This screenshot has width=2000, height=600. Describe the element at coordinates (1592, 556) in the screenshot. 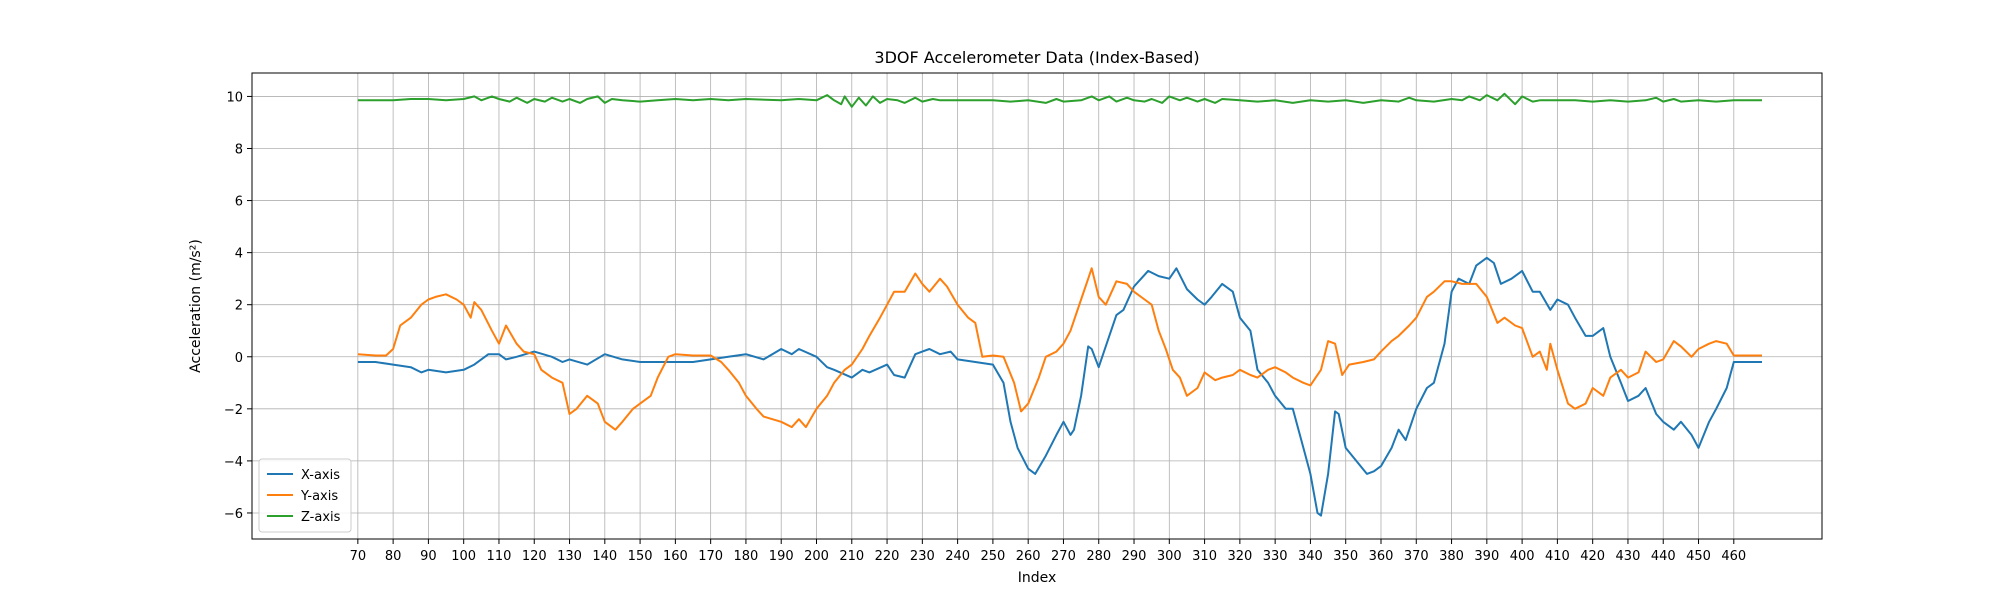

I see `x-tick-label: 420` at that location.